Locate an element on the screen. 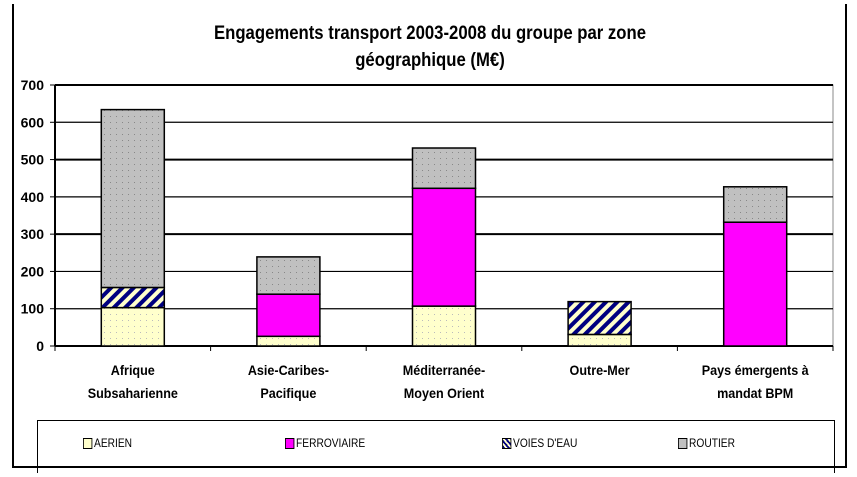  y-tick-label: 600 is located at coordinates (33, 122).